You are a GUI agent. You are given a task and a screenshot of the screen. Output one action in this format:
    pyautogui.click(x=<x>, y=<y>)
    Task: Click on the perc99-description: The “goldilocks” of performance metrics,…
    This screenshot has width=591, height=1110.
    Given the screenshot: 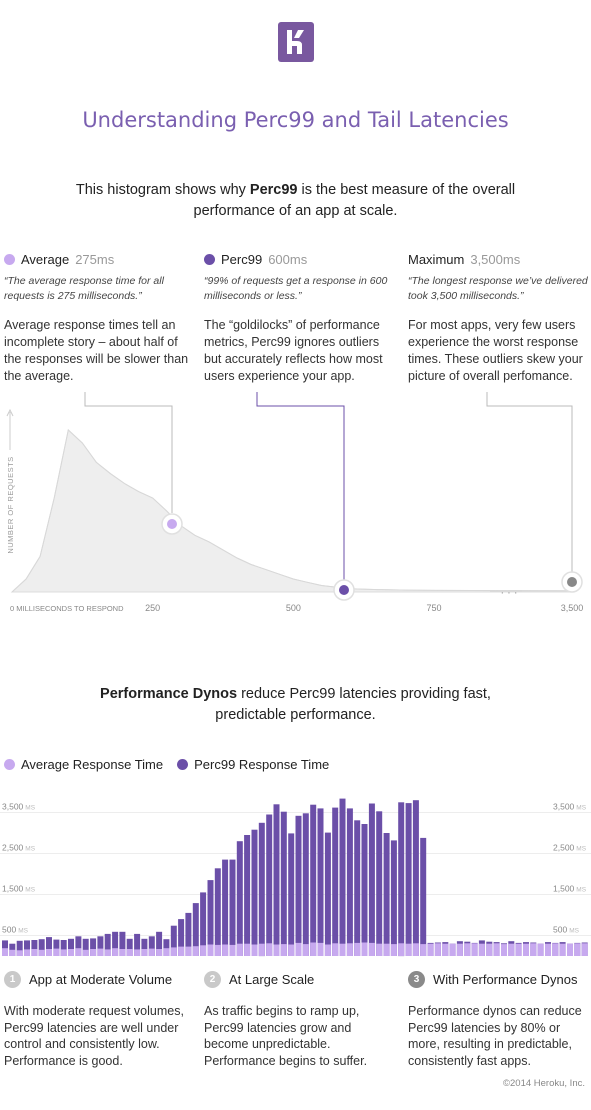 What is the action you would take?
    pyautogui.click(x=293, y=350)
    